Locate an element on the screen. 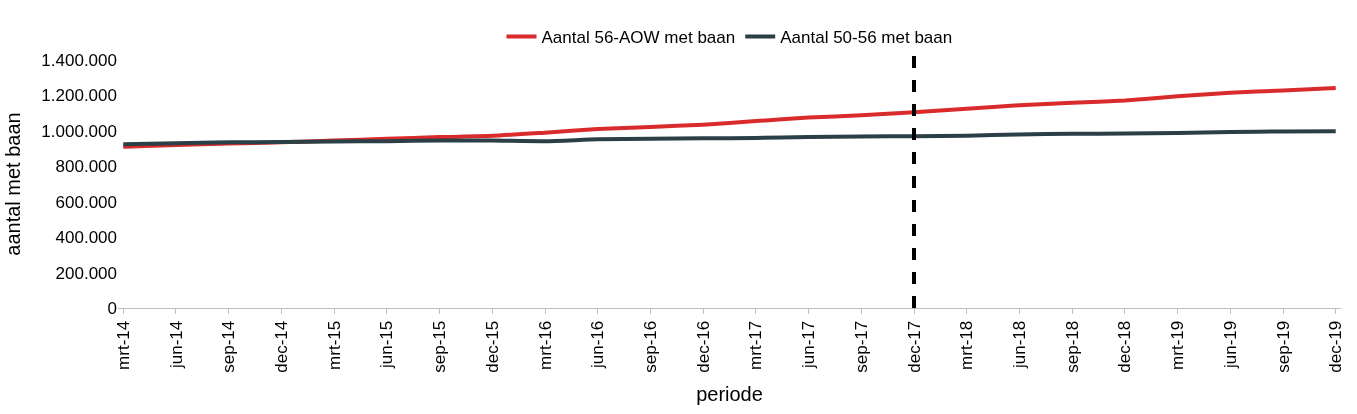  x-tick-label: sep-17 is located at coordinates (861, 346).